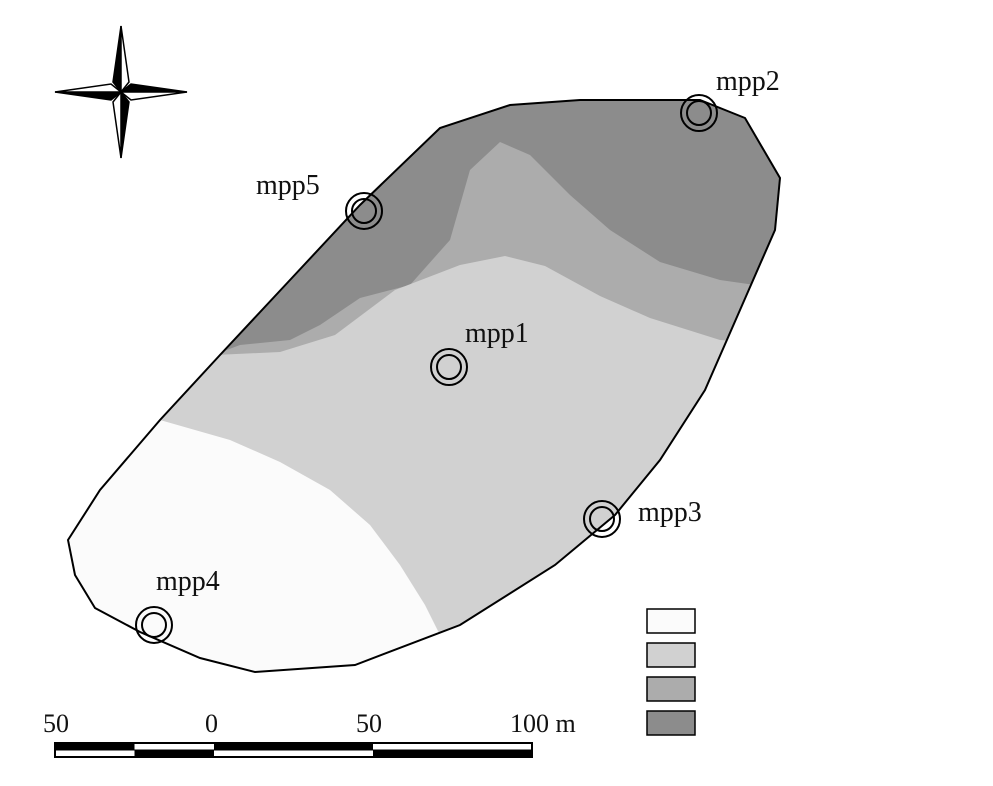  Describe the element at coordinates (497, 333) in the screenshot. I see `label-mpp1: mpp1` at that location.